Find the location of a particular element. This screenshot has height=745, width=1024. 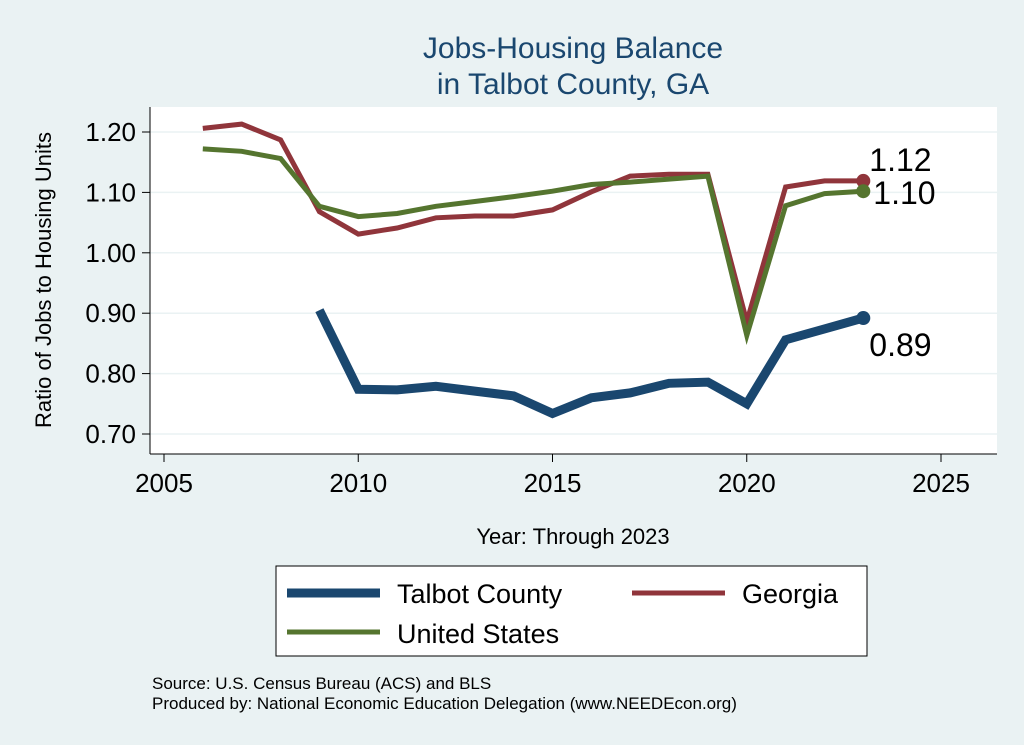

end-marker-united-states is located at coordinates (863, 191).